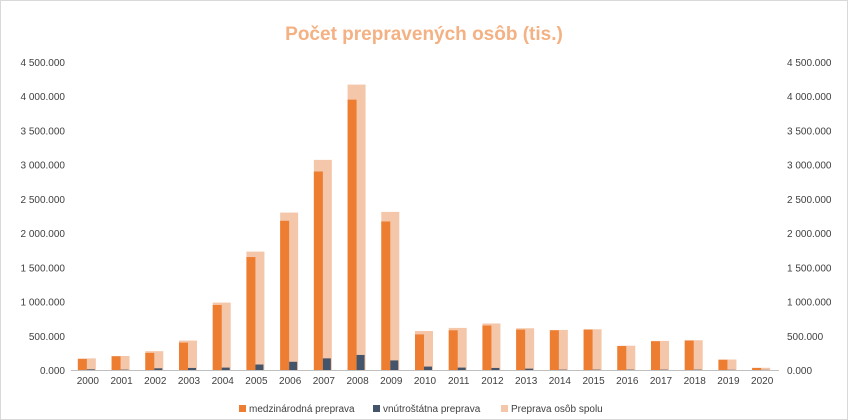 Image resolution: width=848 pixels, height=420 pixels. What do you see at coordinates (43, 268) in the screenshot?
I see `y-tick-label-left: 1 500.000` at bounding box center [43, 268].